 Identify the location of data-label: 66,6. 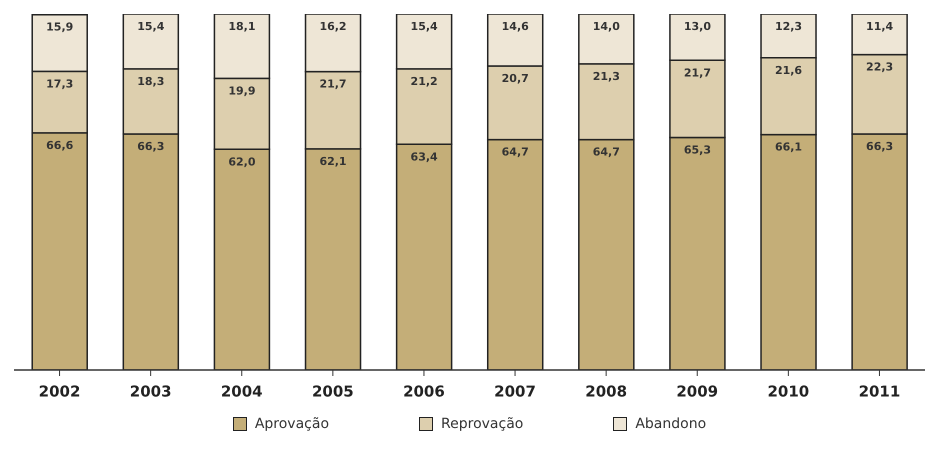
(60, 145).